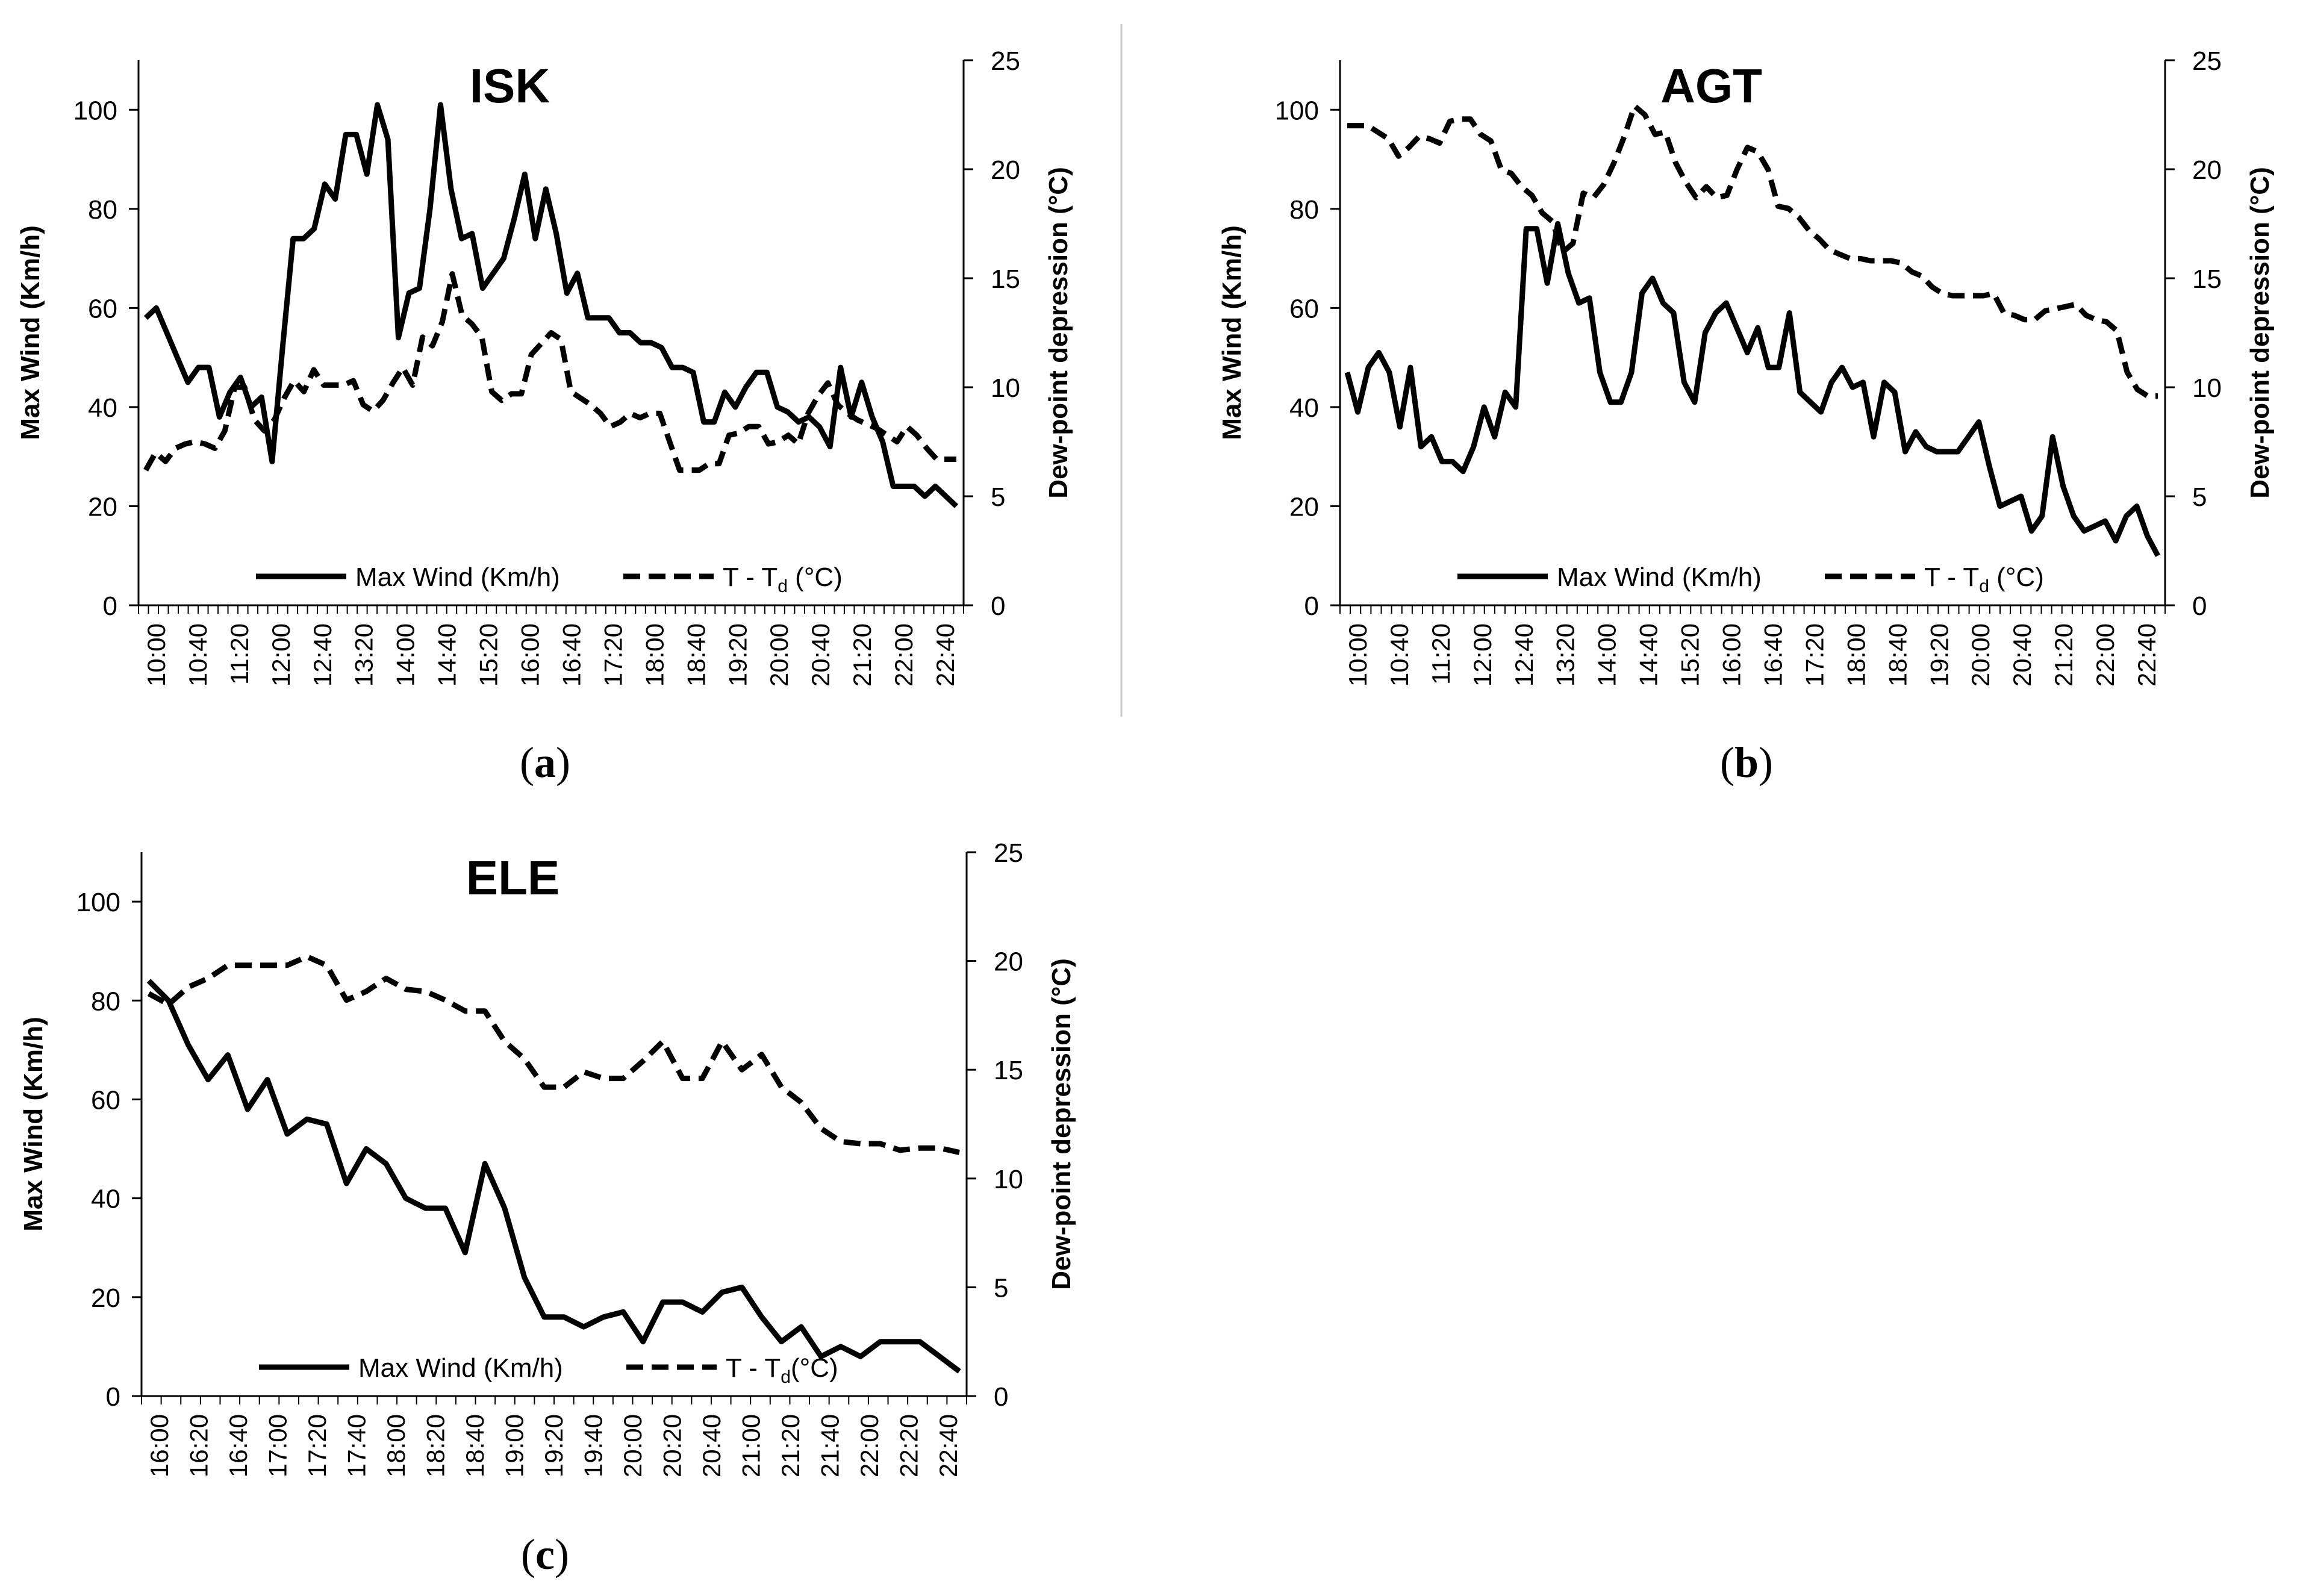 The width and height of the screenshot is (2303, 1596). I want to click on x-tick-label: 14:40, so click(1649, 655).